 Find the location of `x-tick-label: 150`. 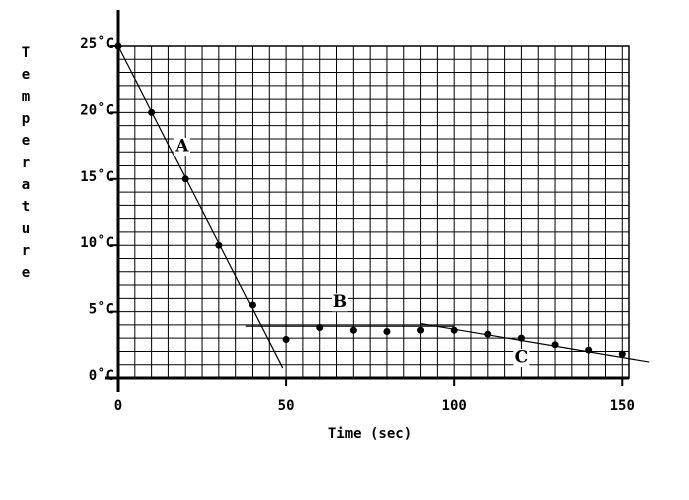

x-tick-label: 150 is located at coordinates (622, 406).